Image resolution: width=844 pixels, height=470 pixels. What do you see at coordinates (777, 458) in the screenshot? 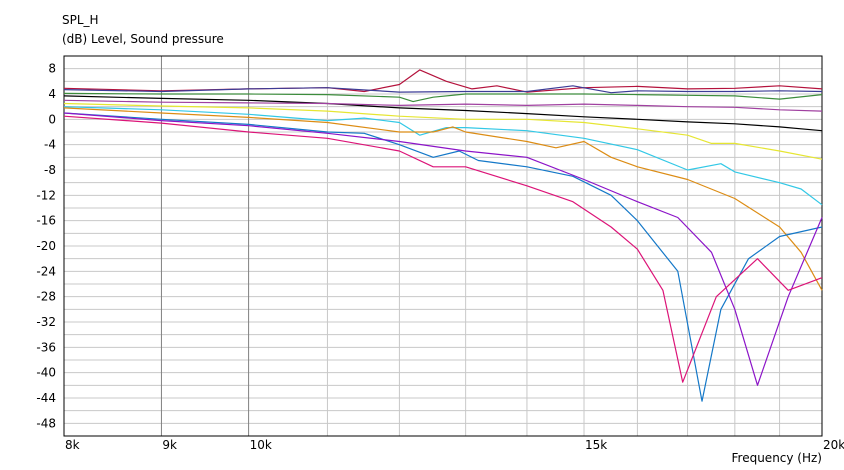
I see `x-axis-label: Frequency (Hz)` at bounding box center [777, 458].